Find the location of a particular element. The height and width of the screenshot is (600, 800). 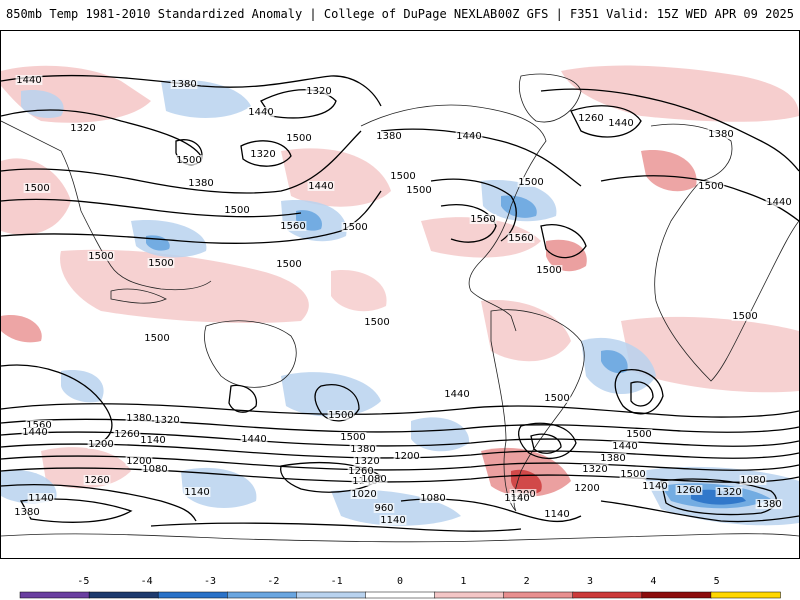

contour-label: 1200 is located at coordinates (100, 444).